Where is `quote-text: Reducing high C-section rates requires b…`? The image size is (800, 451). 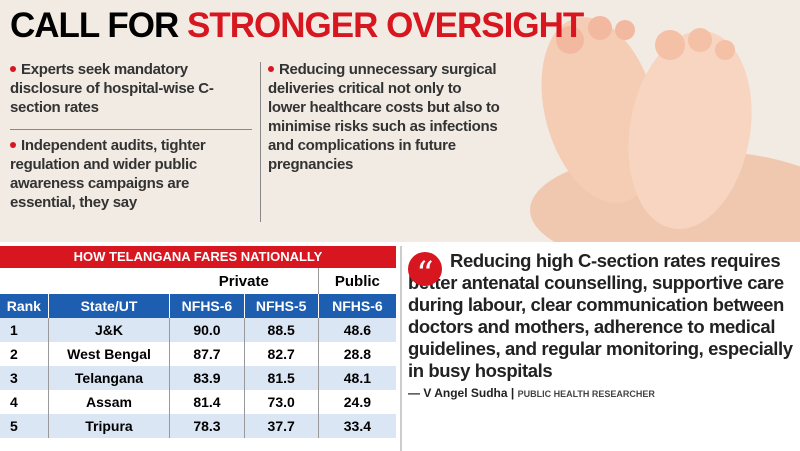 quote-text: Reducing high C-section rates requires b… is located at coordinates (600, 315).